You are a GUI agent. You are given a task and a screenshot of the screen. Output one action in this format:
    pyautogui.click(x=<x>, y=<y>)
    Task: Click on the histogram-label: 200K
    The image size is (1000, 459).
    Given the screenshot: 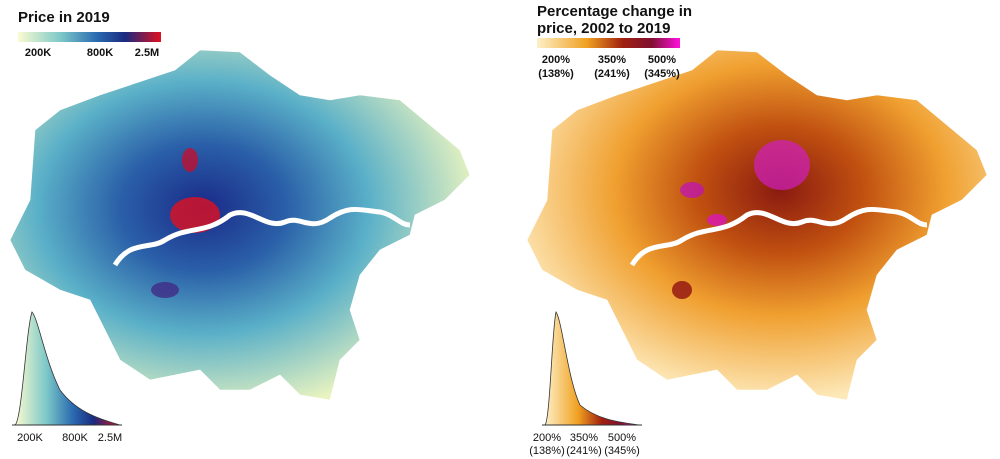 What is the action you would take?
    pyautogui.click(x=30, y=438)
    